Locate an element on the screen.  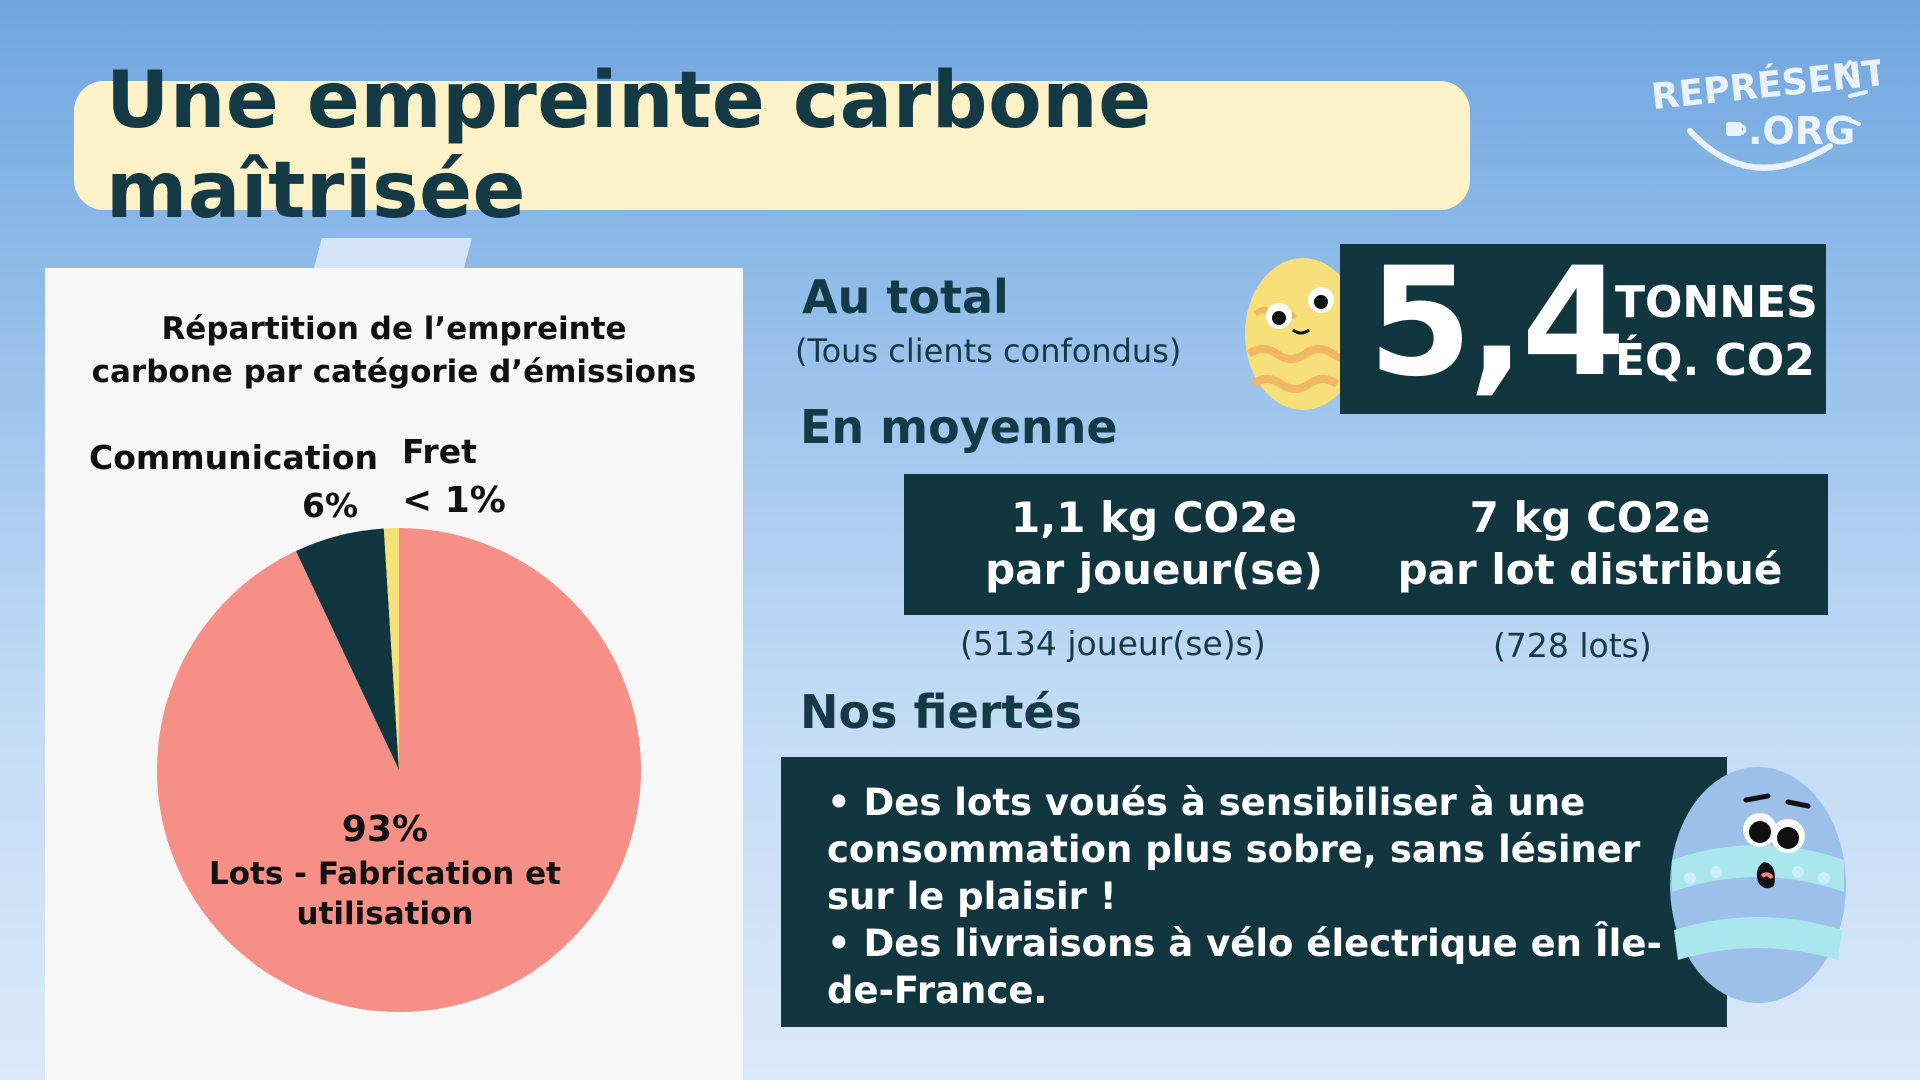
label-fret-value: < 1% is located at coordinates (454, 500).